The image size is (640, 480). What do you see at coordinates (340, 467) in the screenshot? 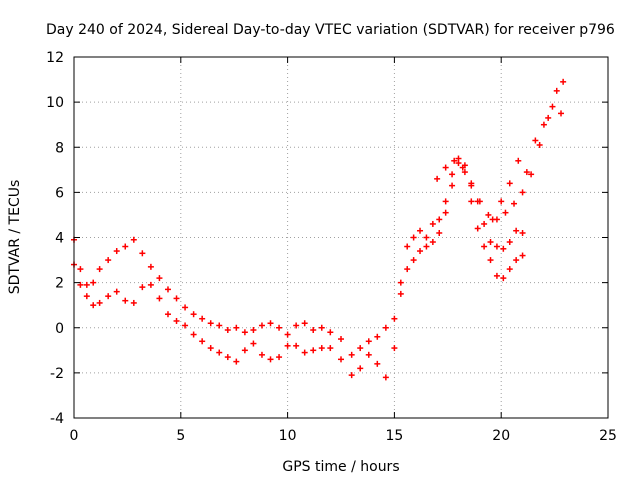
I see `x-axis-label: GPS time / hours` at bounding box center [340, 467].